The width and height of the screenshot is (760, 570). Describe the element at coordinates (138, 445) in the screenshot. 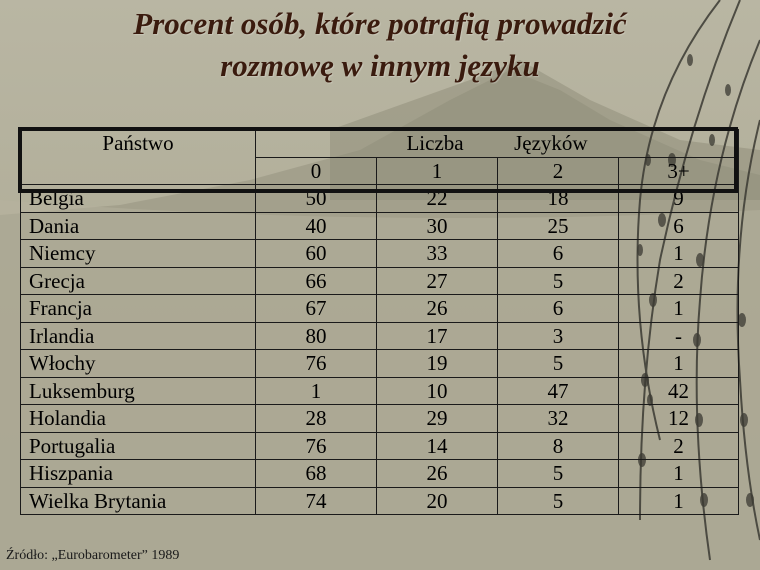

I see `country-cell: Portugalia` at that location.